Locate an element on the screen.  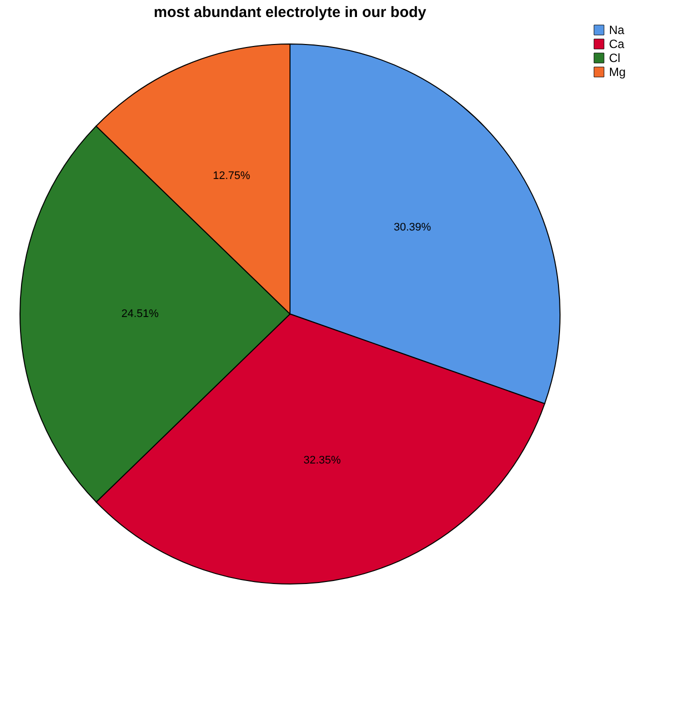
legend-label: Ca is located at coordinates (617, 44).